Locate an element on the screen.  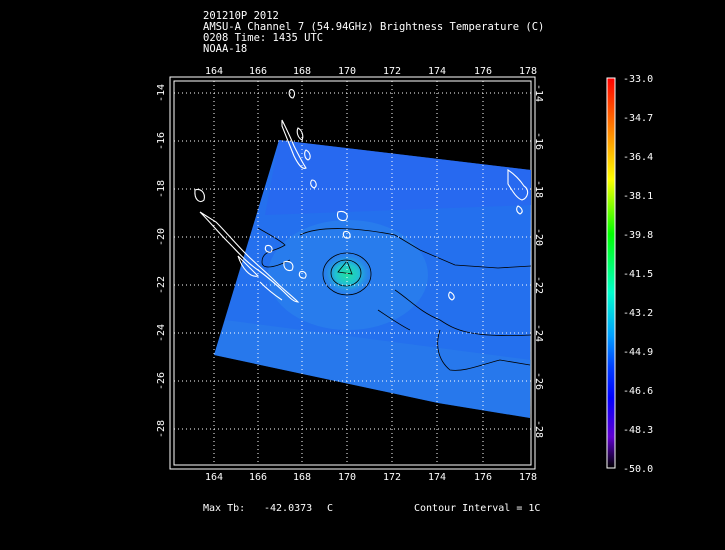
colorbar-label: -46.6 is located at coordinates (638, 391).